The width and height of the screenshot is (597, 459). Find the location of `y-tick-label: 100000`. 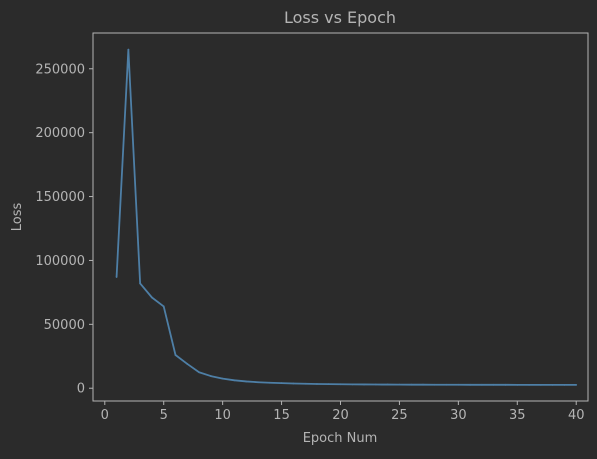

y-tick-label: 100000 is located at coordinates (60, 261).